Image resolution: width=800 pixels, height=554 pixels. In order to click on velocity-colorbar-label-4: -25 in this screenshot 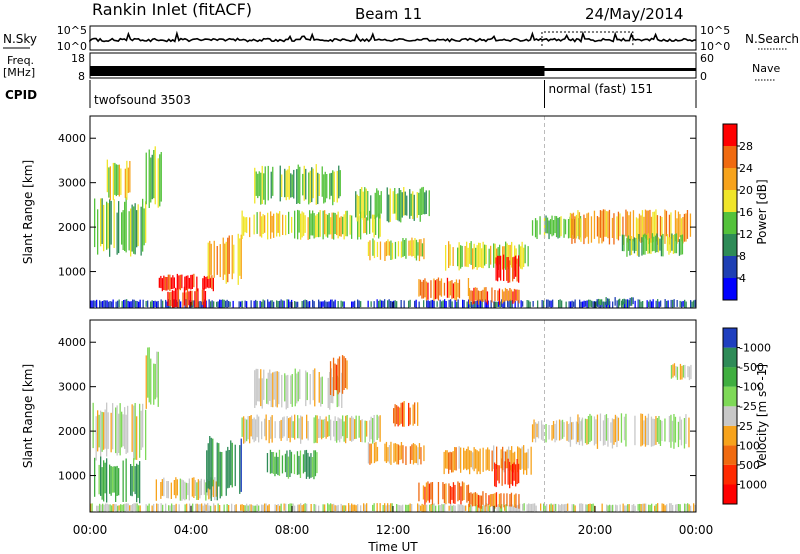, I will do `click(748, 406)`.